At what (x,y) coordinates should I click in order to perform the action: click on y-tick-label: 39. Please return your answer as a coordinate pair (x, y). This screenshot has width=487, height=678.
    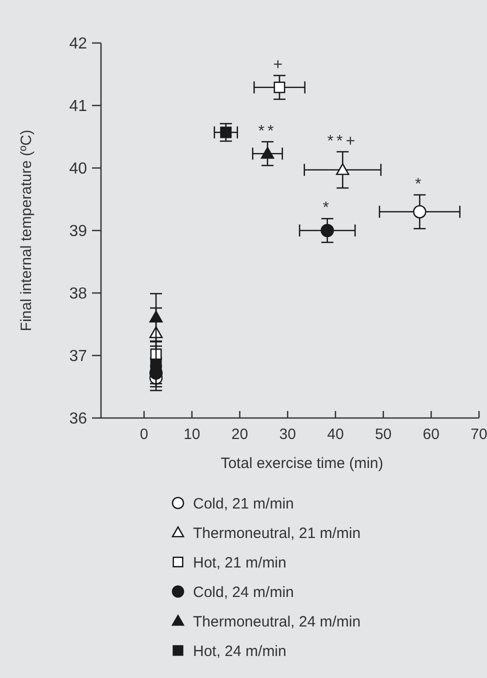
    Looking at the image, I should click on (78, 231).